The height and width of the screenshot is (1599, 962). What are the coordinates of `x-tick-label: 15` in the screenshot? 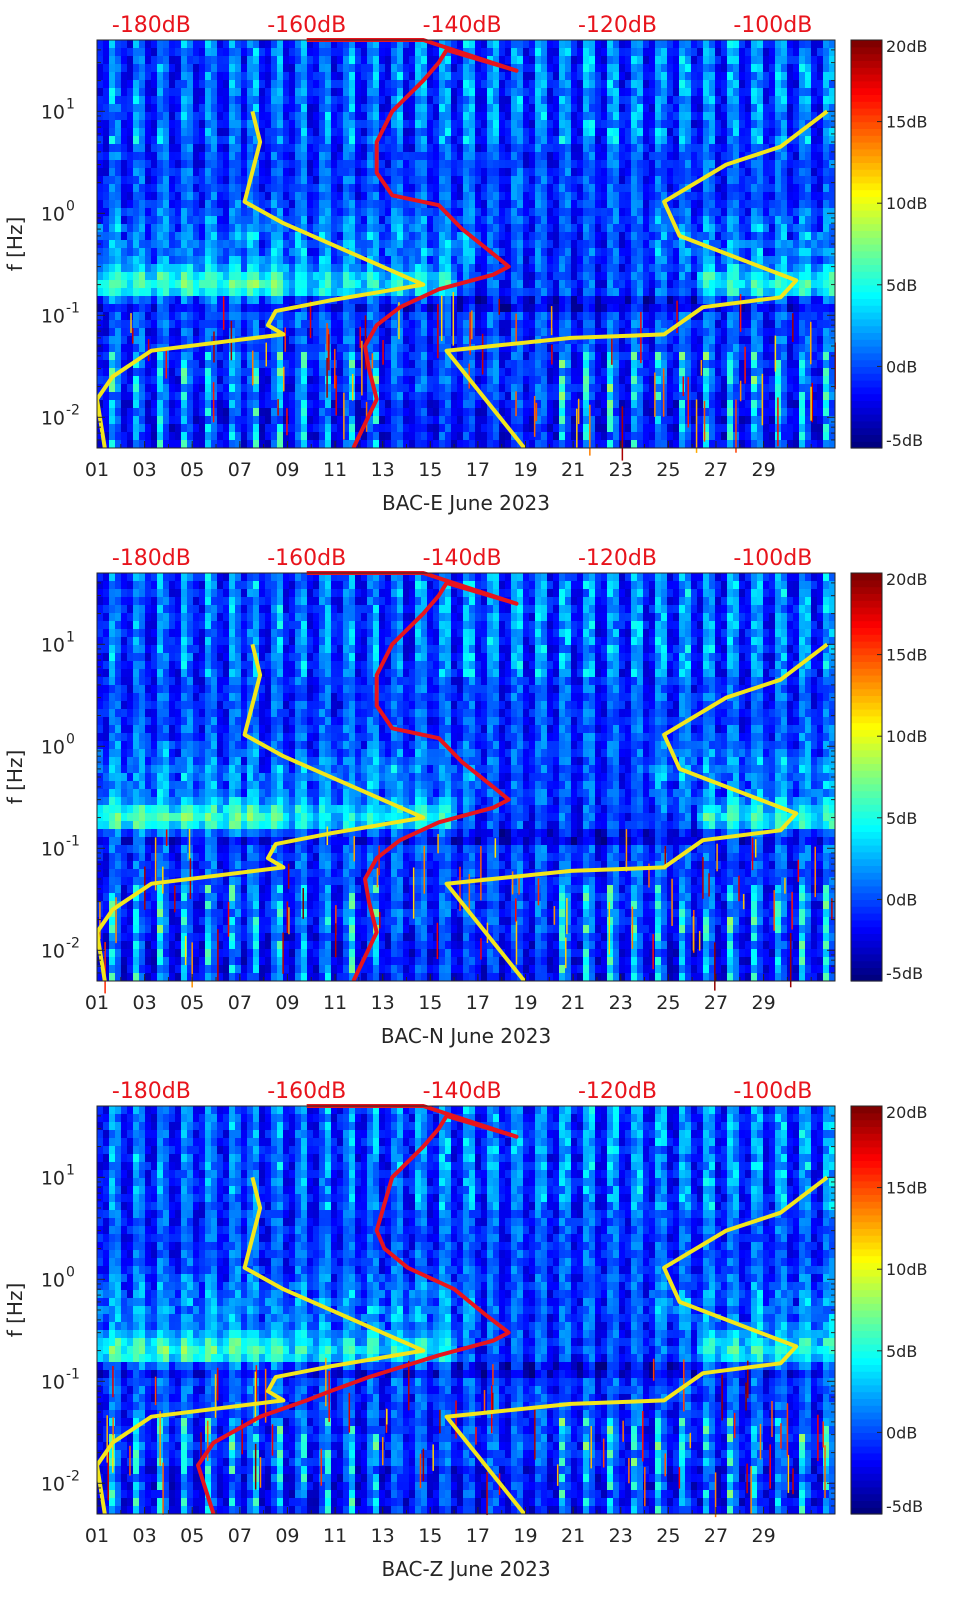 It's located at (430, 1536).